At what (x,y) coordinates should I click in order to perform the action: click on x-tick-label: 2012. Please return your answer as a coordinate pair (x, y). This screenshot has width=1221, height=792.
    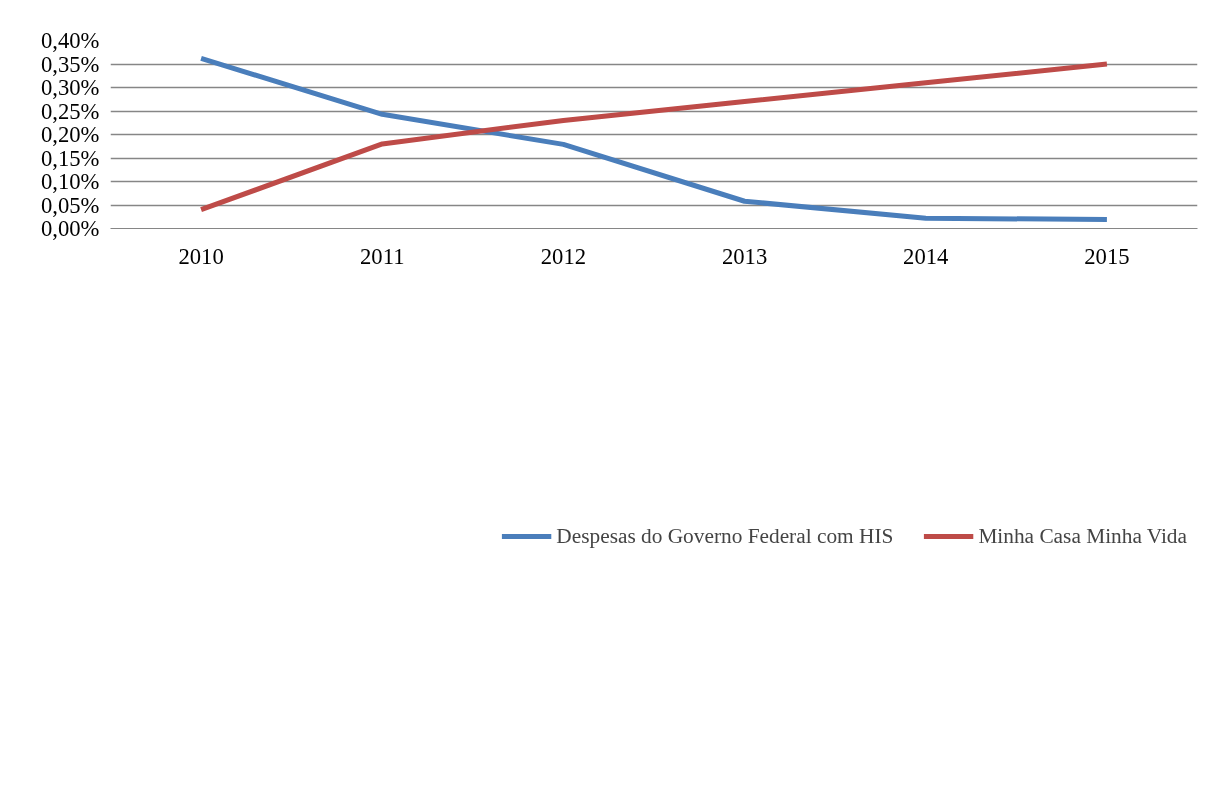
    Looking at the image, I should click on (563, 256).